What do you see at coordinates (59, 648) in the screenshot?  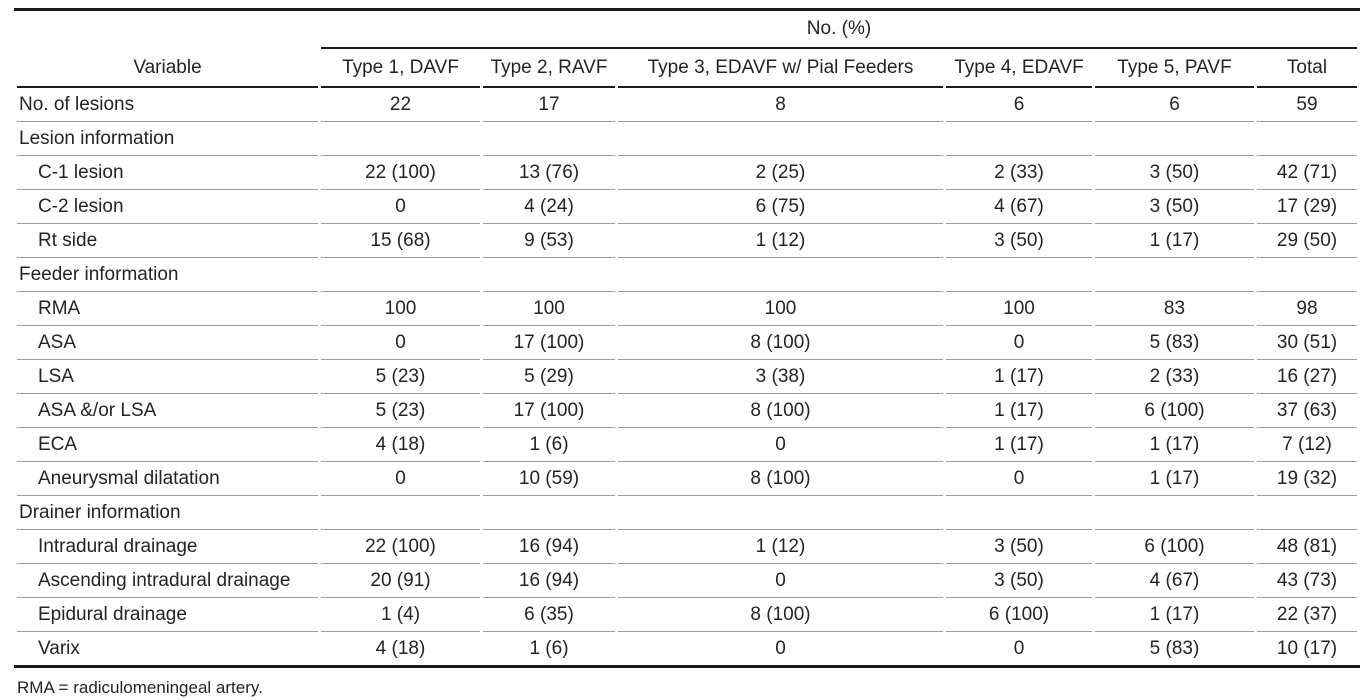 I see `row-label: Varix` at bounding box center [59, 648].